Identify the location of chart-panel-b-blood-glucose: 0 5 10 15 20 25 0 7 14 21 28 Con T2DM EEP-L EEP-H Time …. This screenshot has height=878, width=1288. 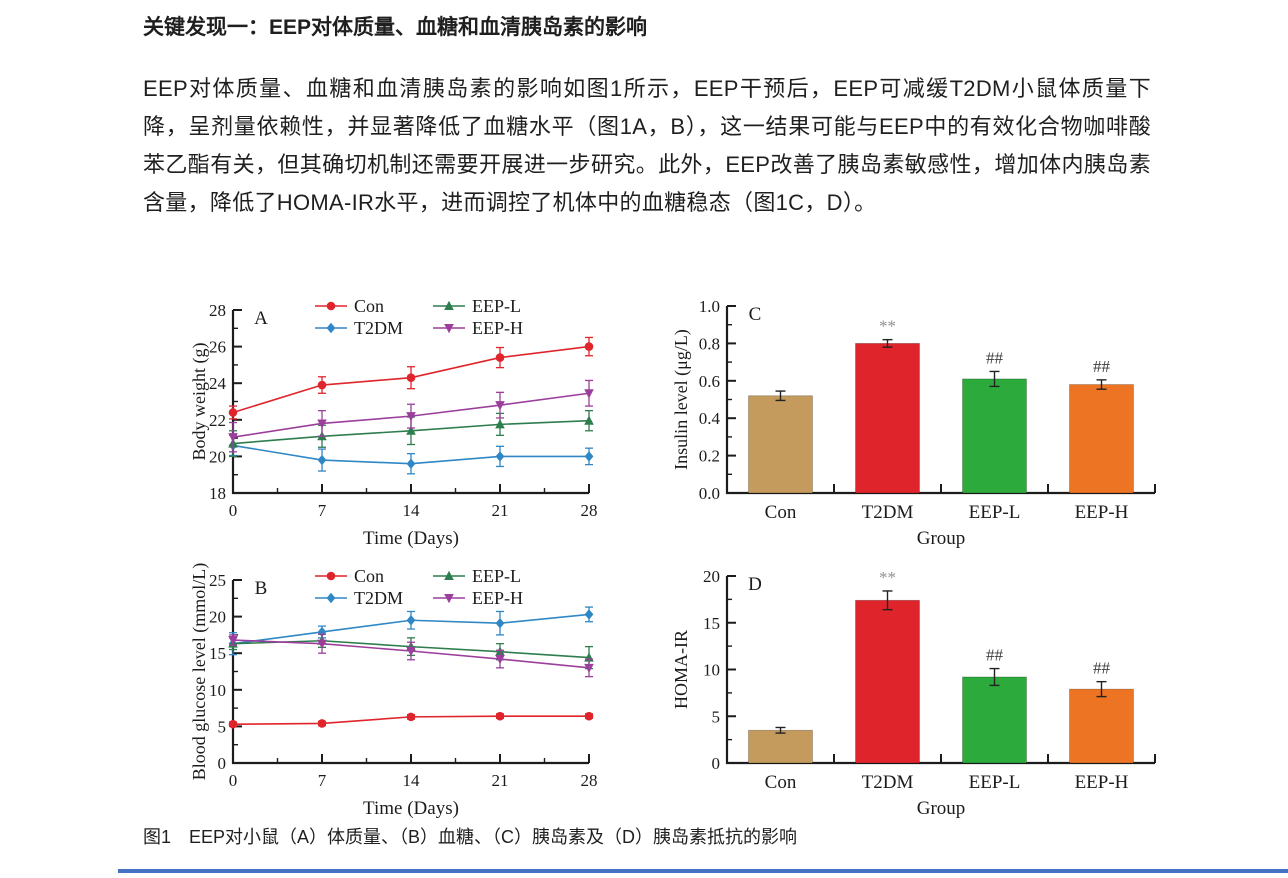
(402, 688).